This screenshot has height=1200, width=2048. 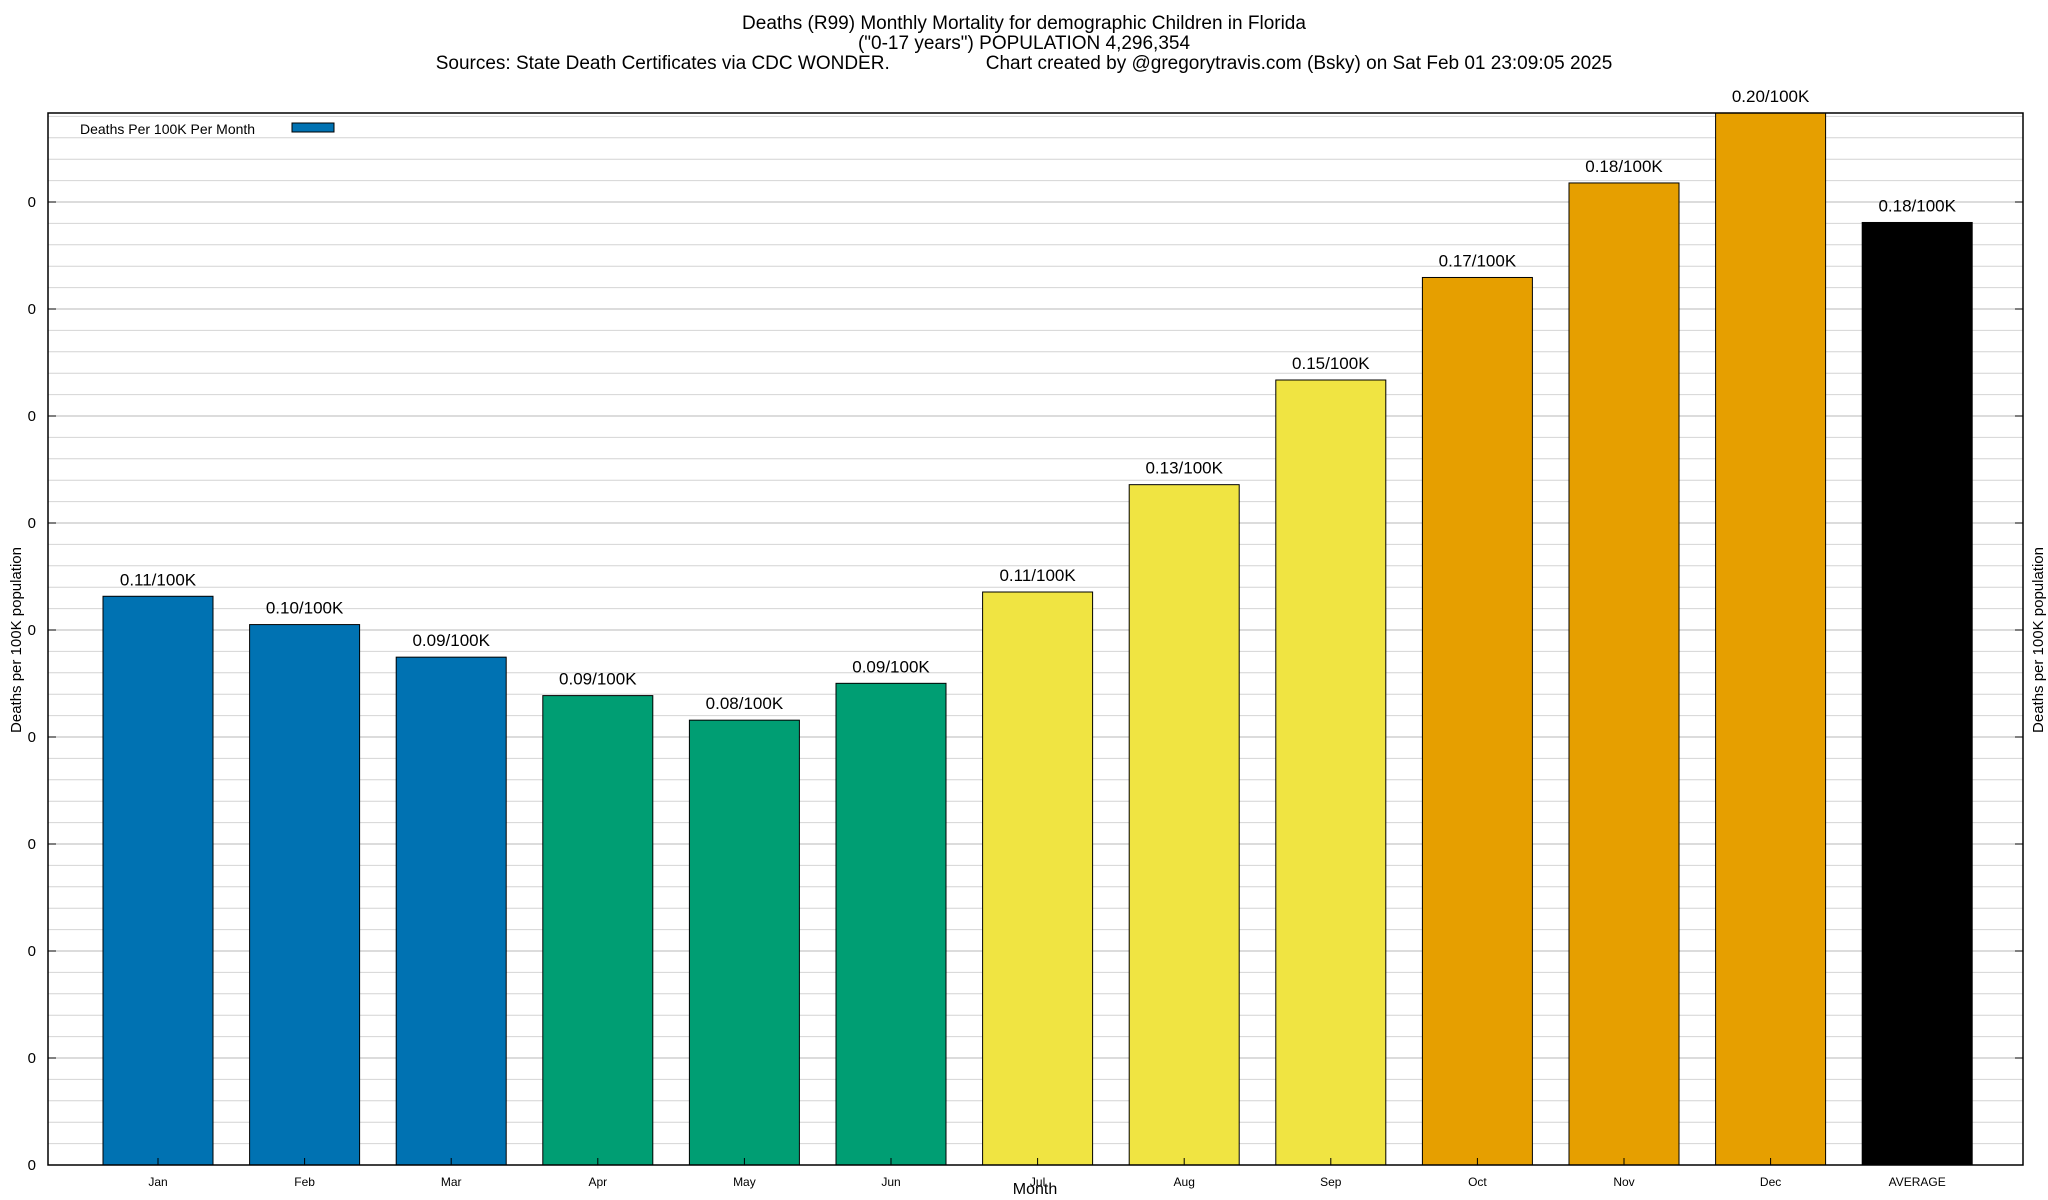 I want to click on x-tick-label-apr: Apr, so click(x=597, y=1182).